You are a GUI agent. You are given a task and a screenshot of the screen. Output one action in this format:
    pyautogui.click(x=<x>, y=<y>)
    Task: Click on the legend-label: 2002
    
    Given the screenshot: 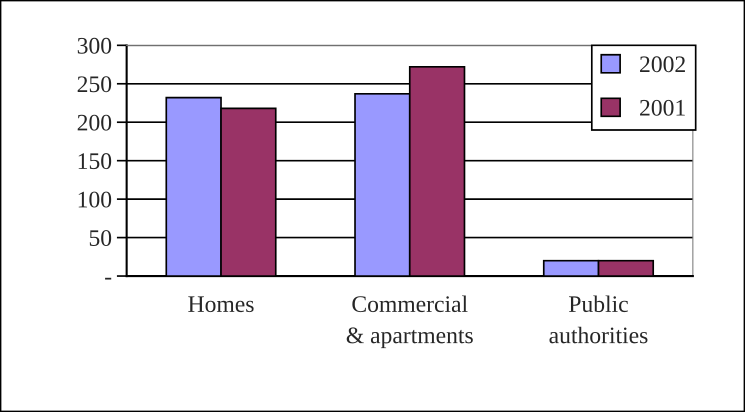 What is the action you would take?
    pyautogui.click(x=662, y=64)
    